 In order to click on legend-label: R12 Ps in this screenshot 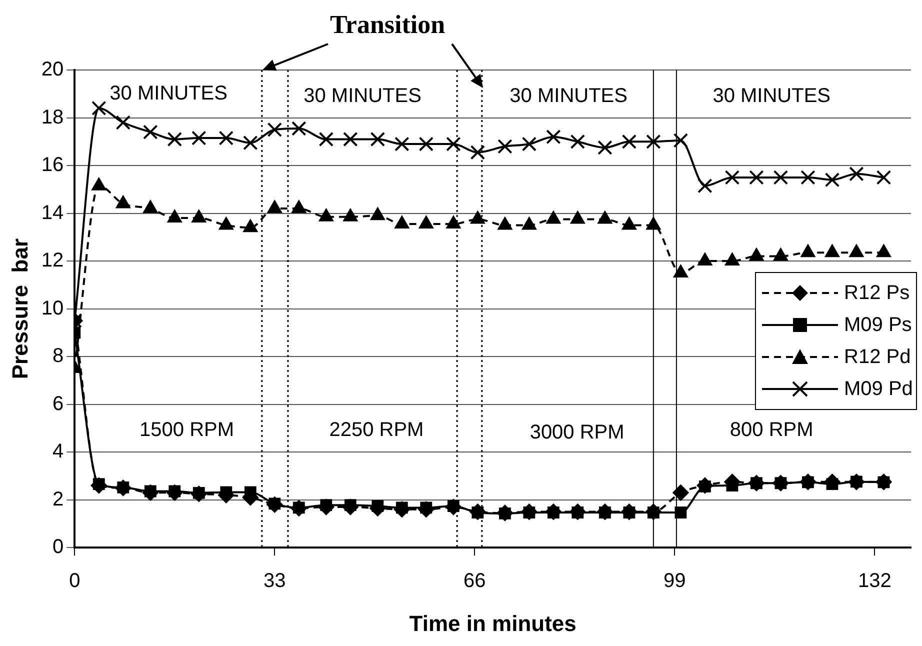, I will do `click(877, 293)`.